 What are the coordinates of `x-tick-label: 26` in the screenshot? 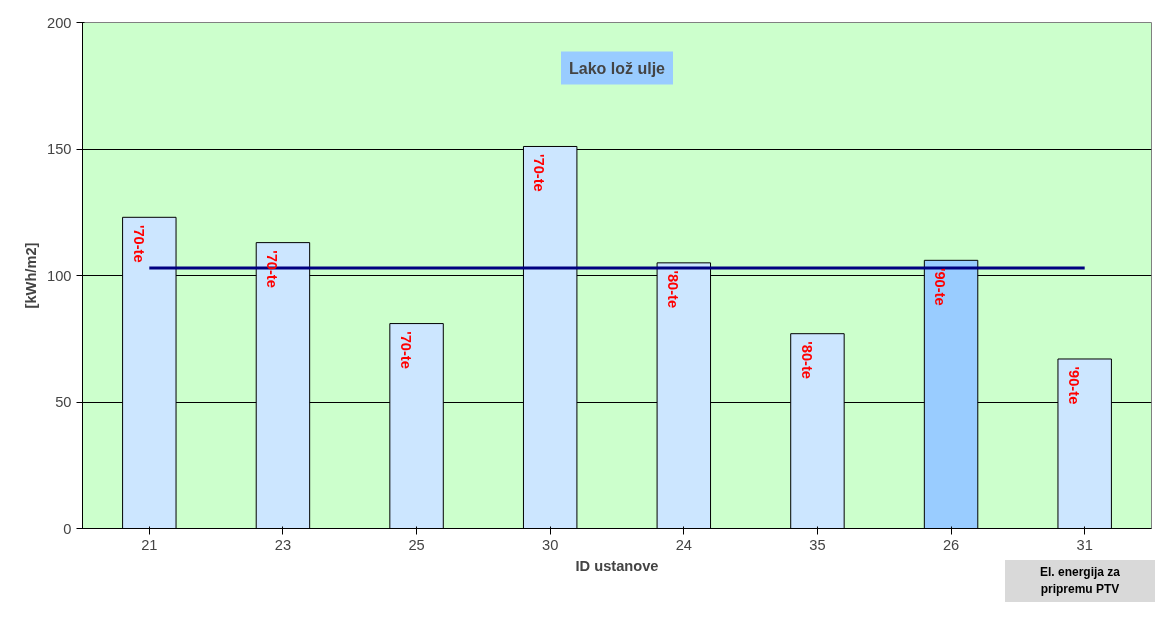 It's located at (951, 544).